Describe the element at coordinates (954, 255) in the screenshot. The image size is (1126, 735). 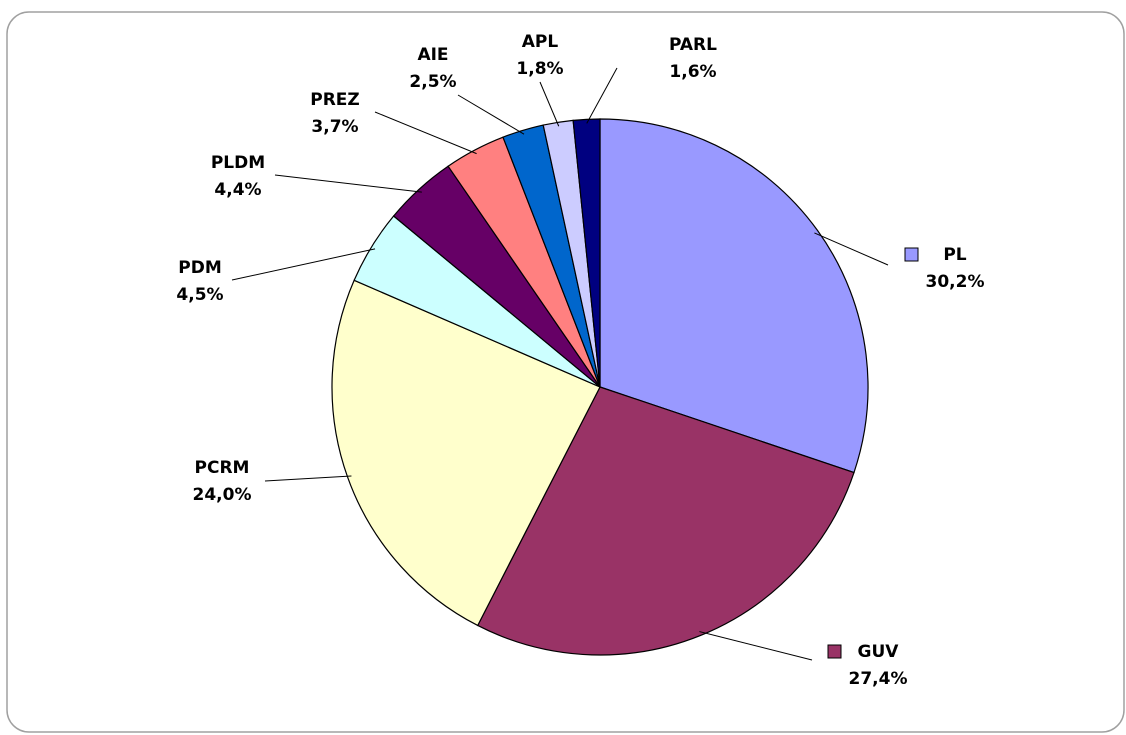
I see `slice-label: PL` at that location.